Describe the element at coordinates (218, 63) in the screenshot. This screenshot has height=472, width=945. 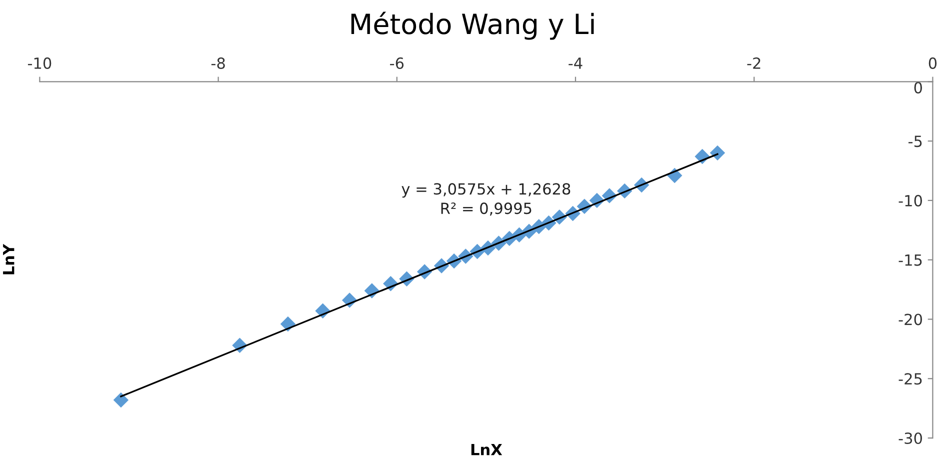
I see `x-tick-label: -8` at that location.